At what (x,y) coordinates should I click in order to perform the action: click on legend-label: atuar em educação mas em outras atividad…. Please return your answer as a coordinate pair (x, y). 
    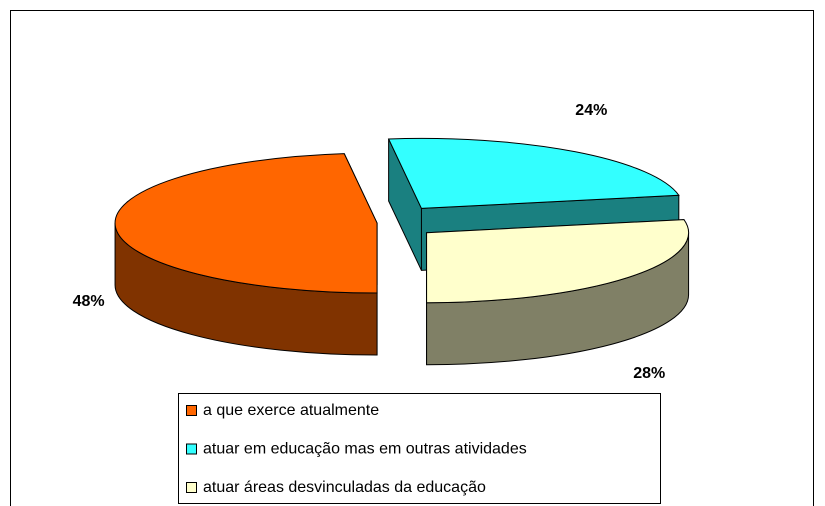
    Looking at the image, I should click on (365, 449).